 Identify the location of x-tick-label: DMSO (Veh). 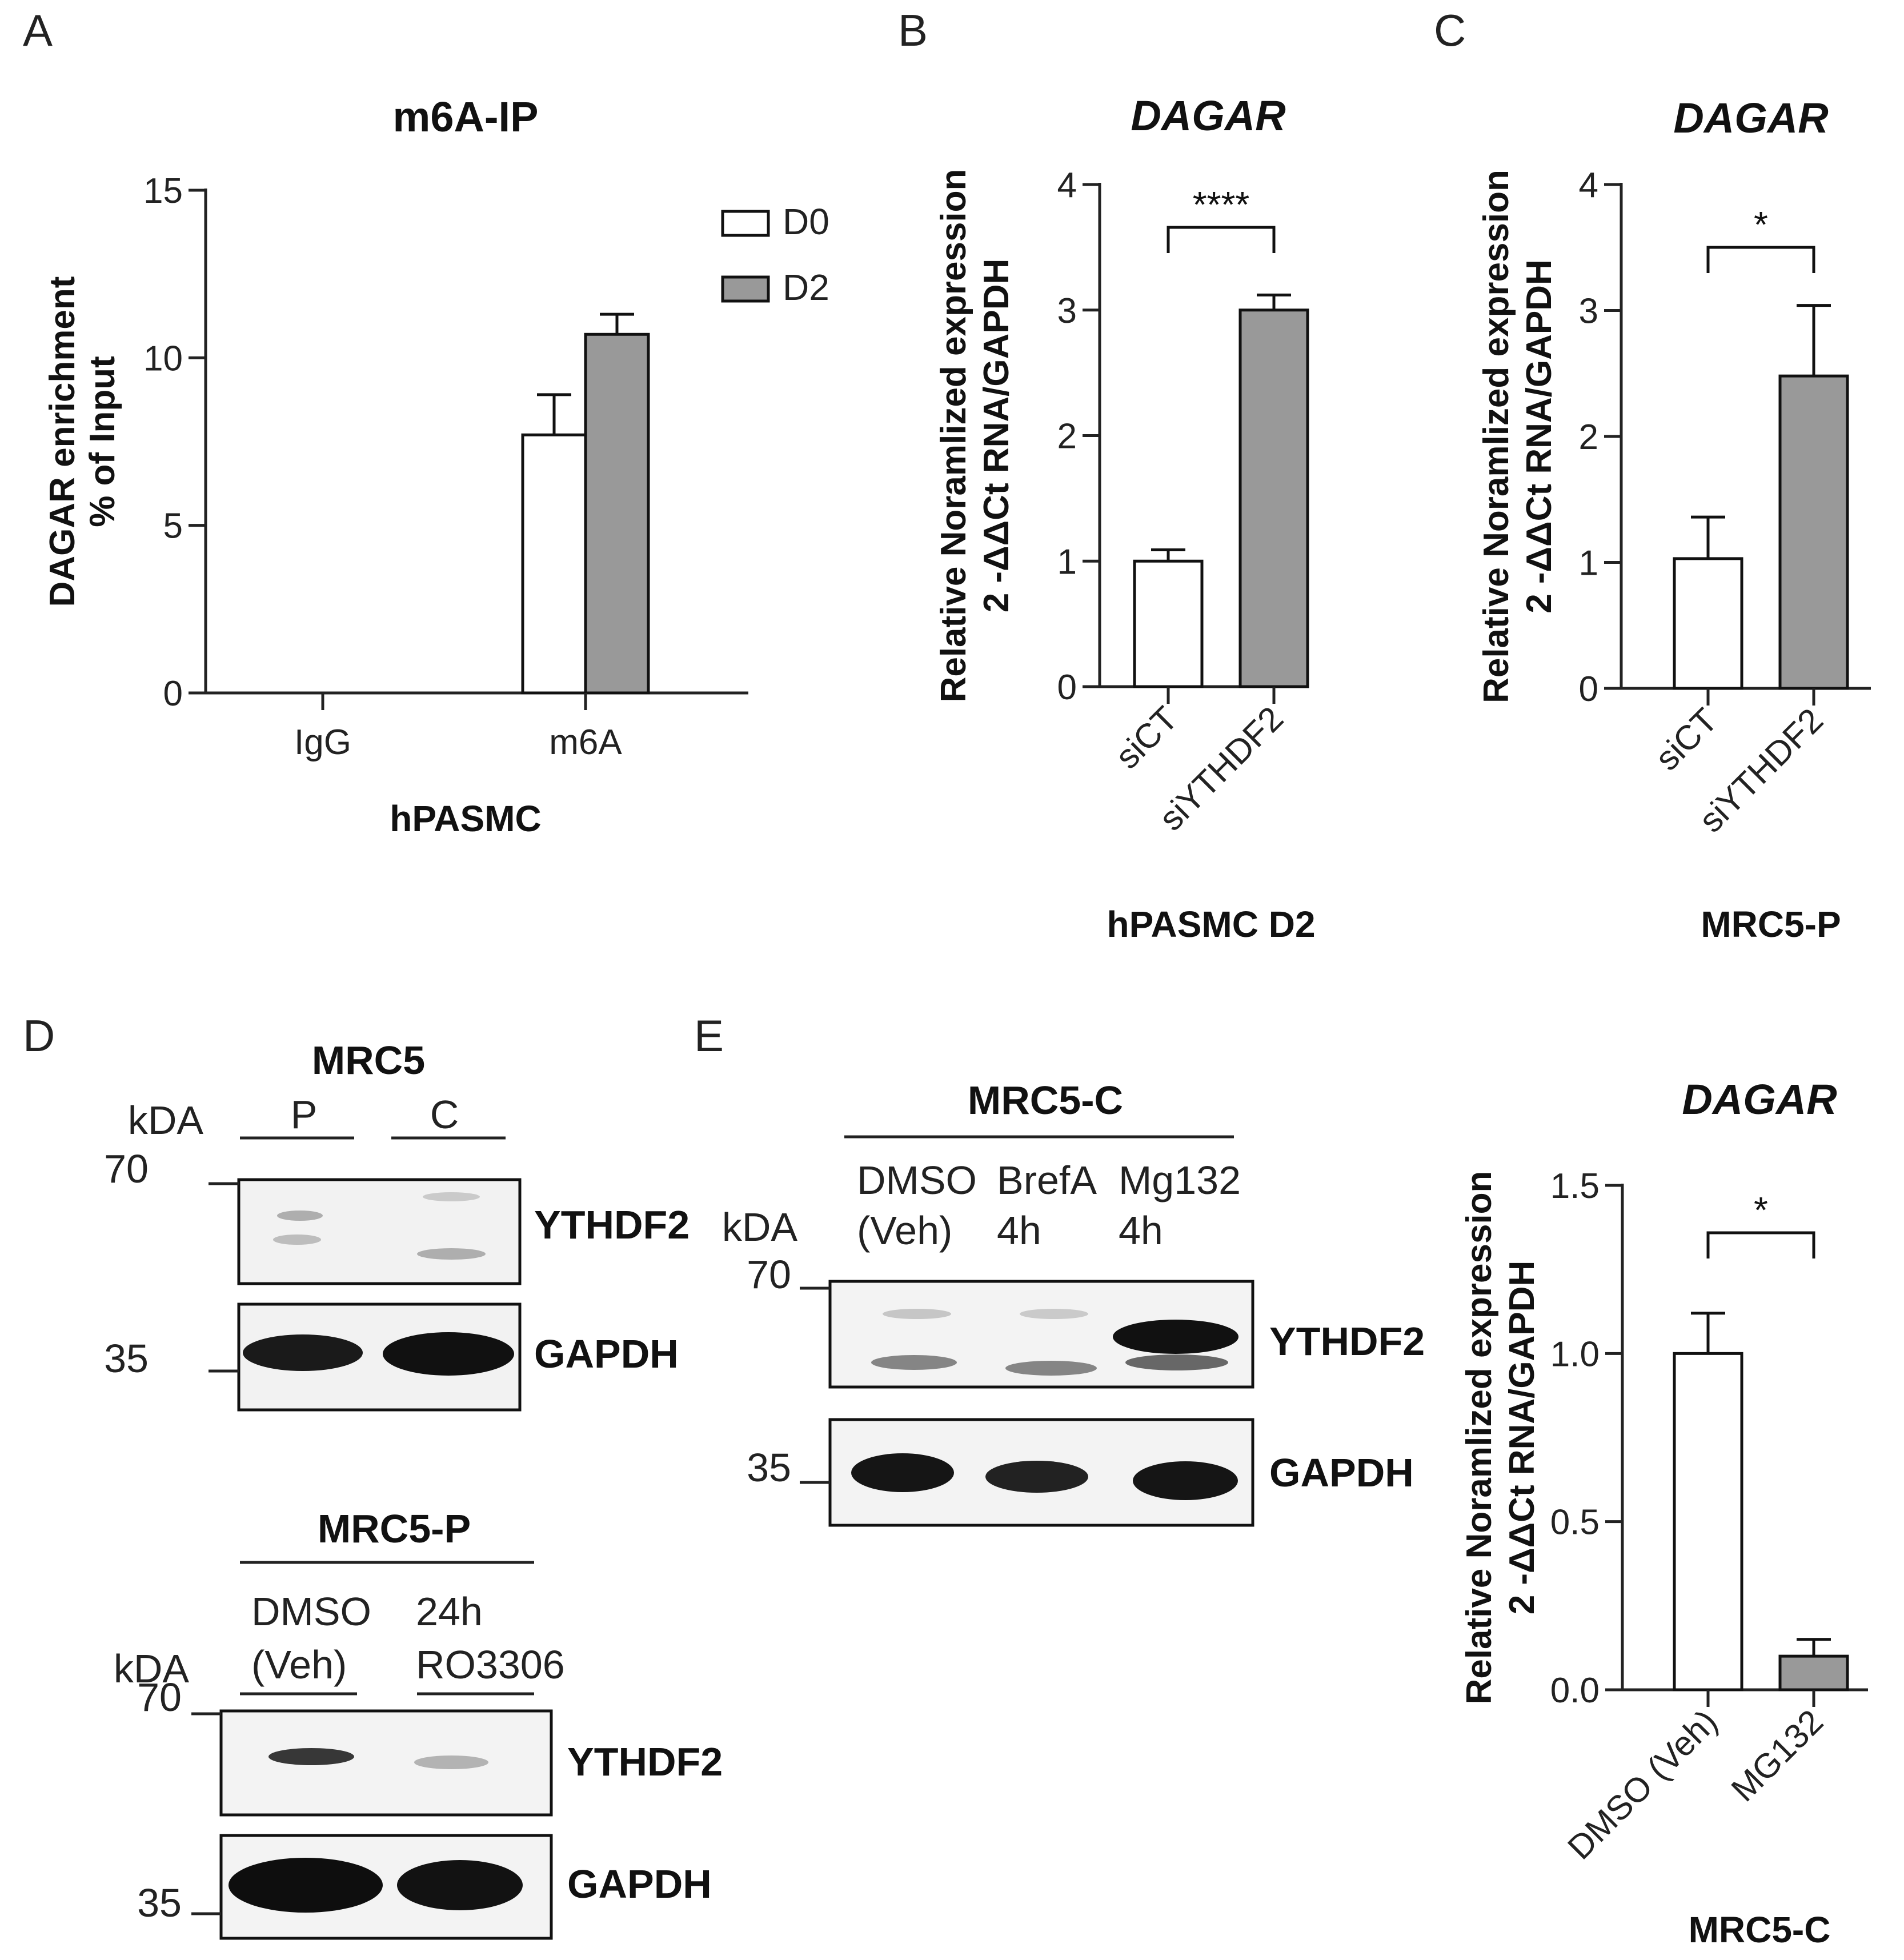
(1642, 1784).